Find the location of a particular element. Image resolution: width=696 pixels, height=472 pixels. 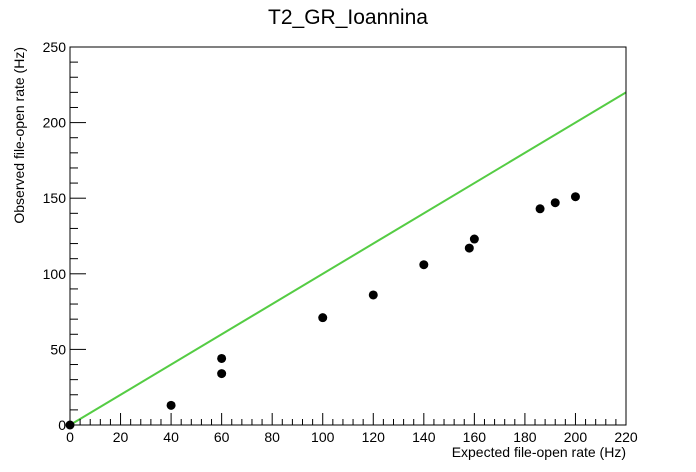

y-tick-label: 100 is located at coordinates (55, 274).